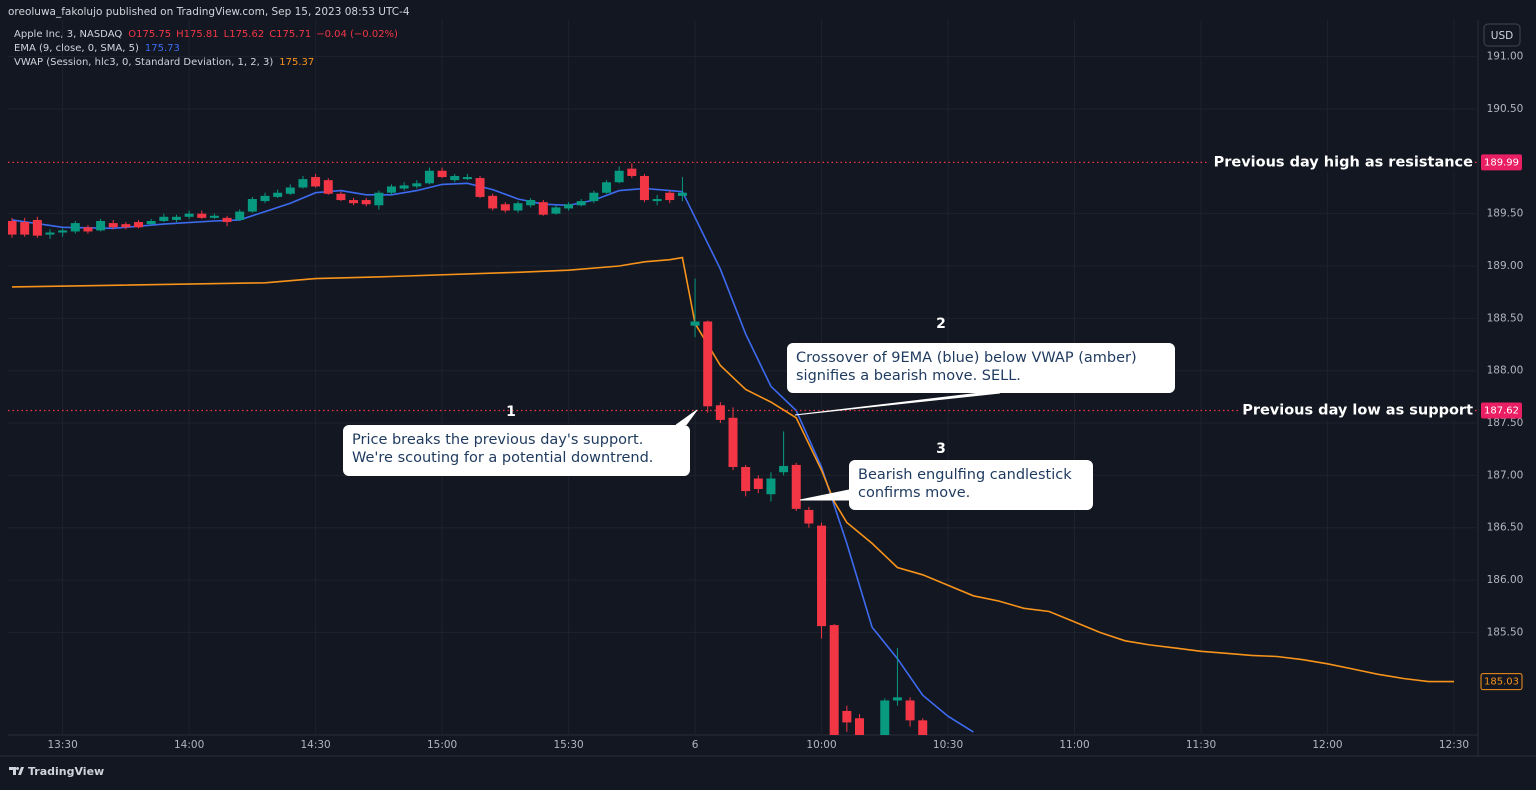 Image resolution: width=1536 pixels, height=790 pixels. I want to click on ohlc-value: L175.62, so click(244, 34).